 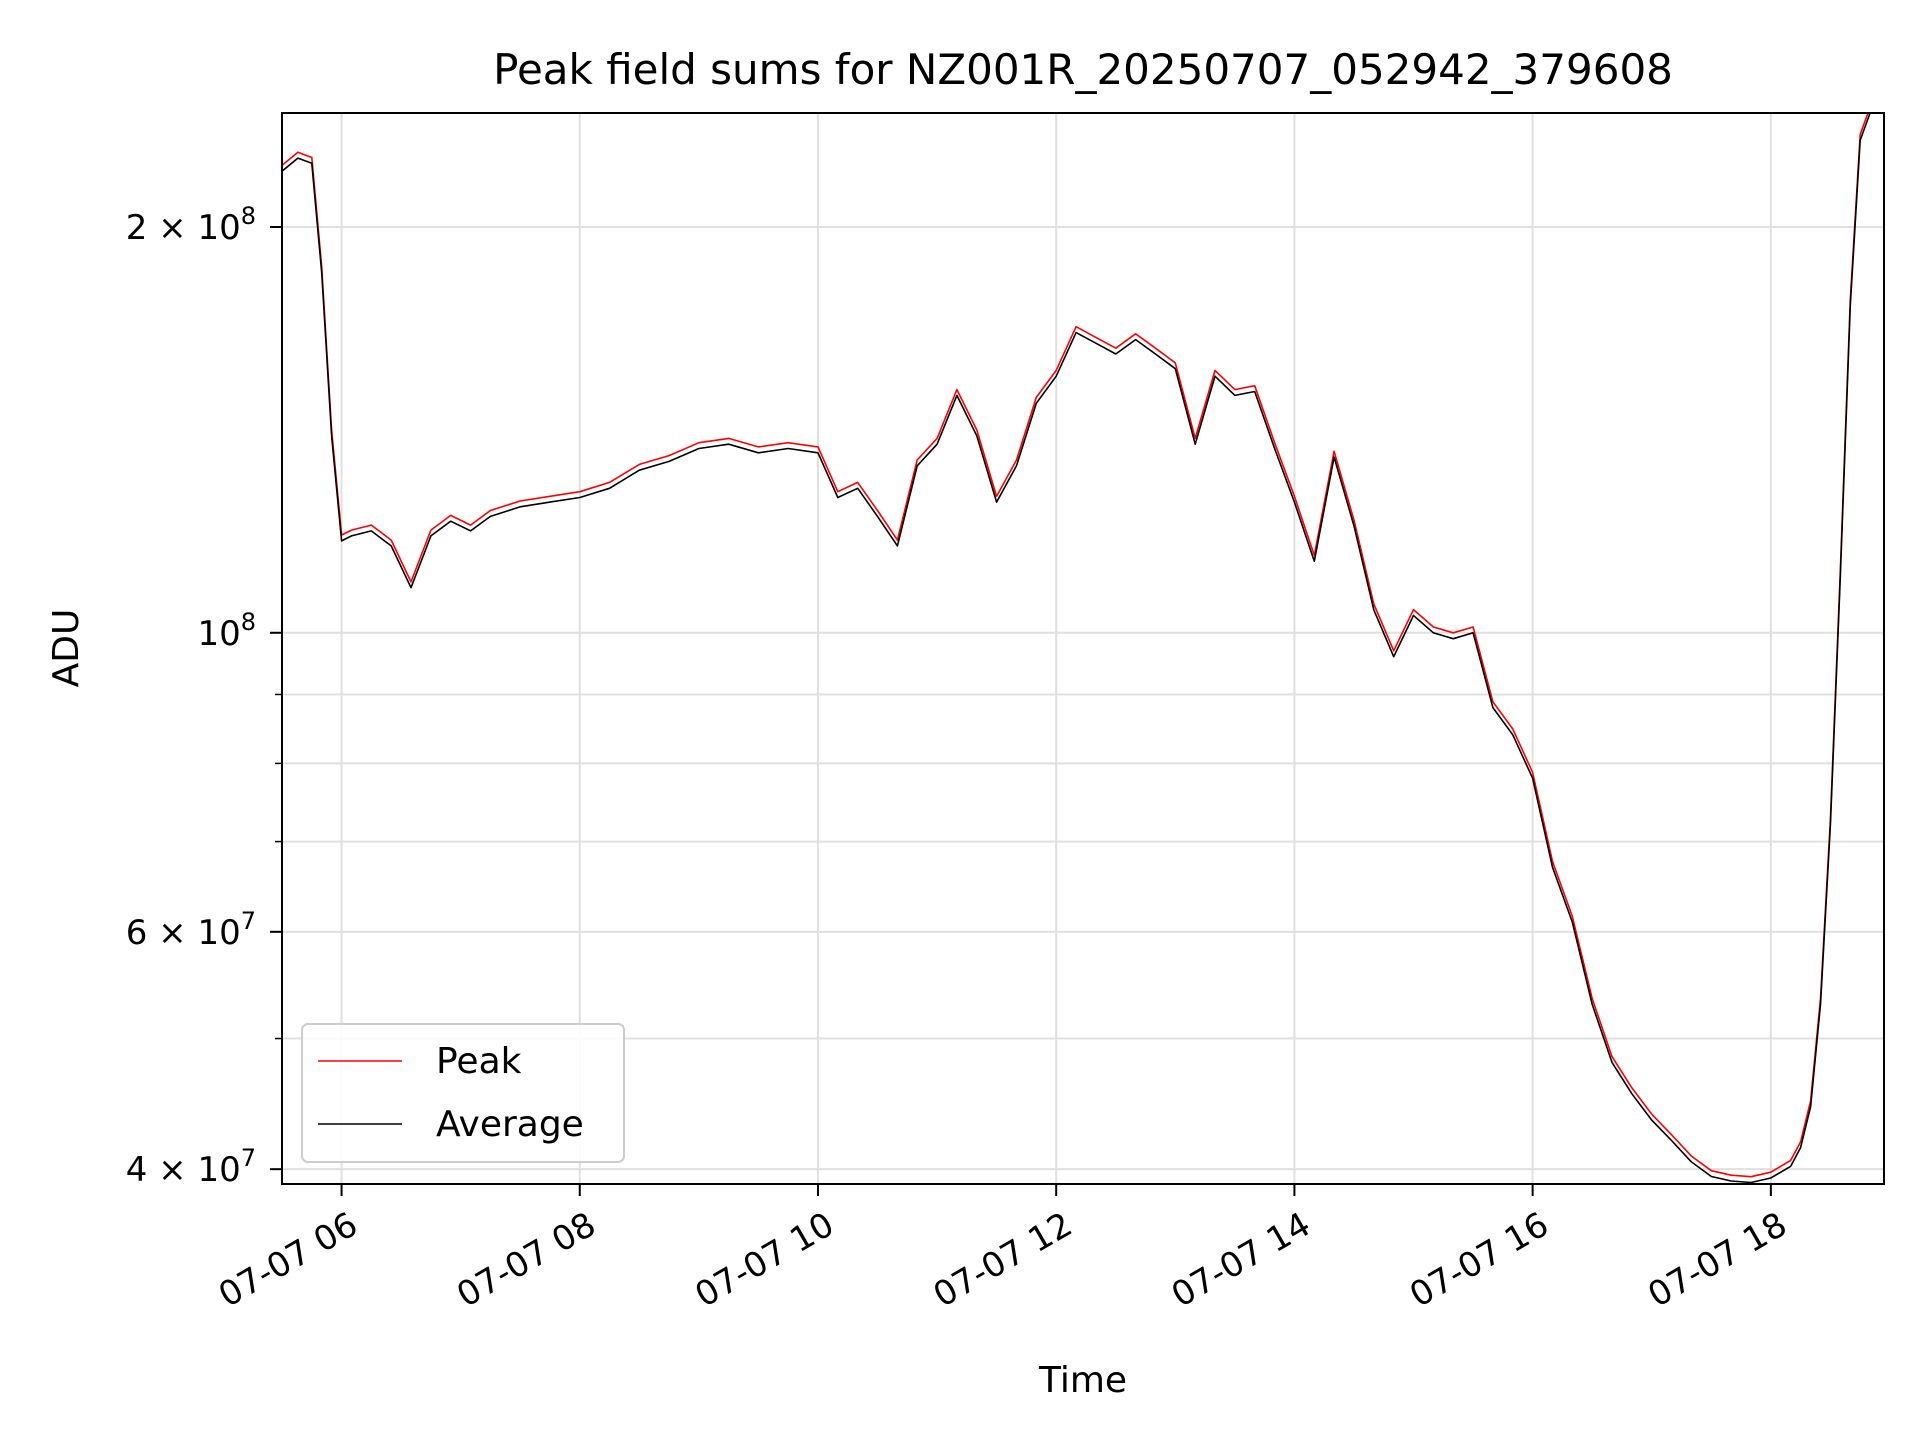 What do you see at coordinates (66, 648) in the screenshot?
I see `y-axis-label: ADU` at bounding box center [66, 648].